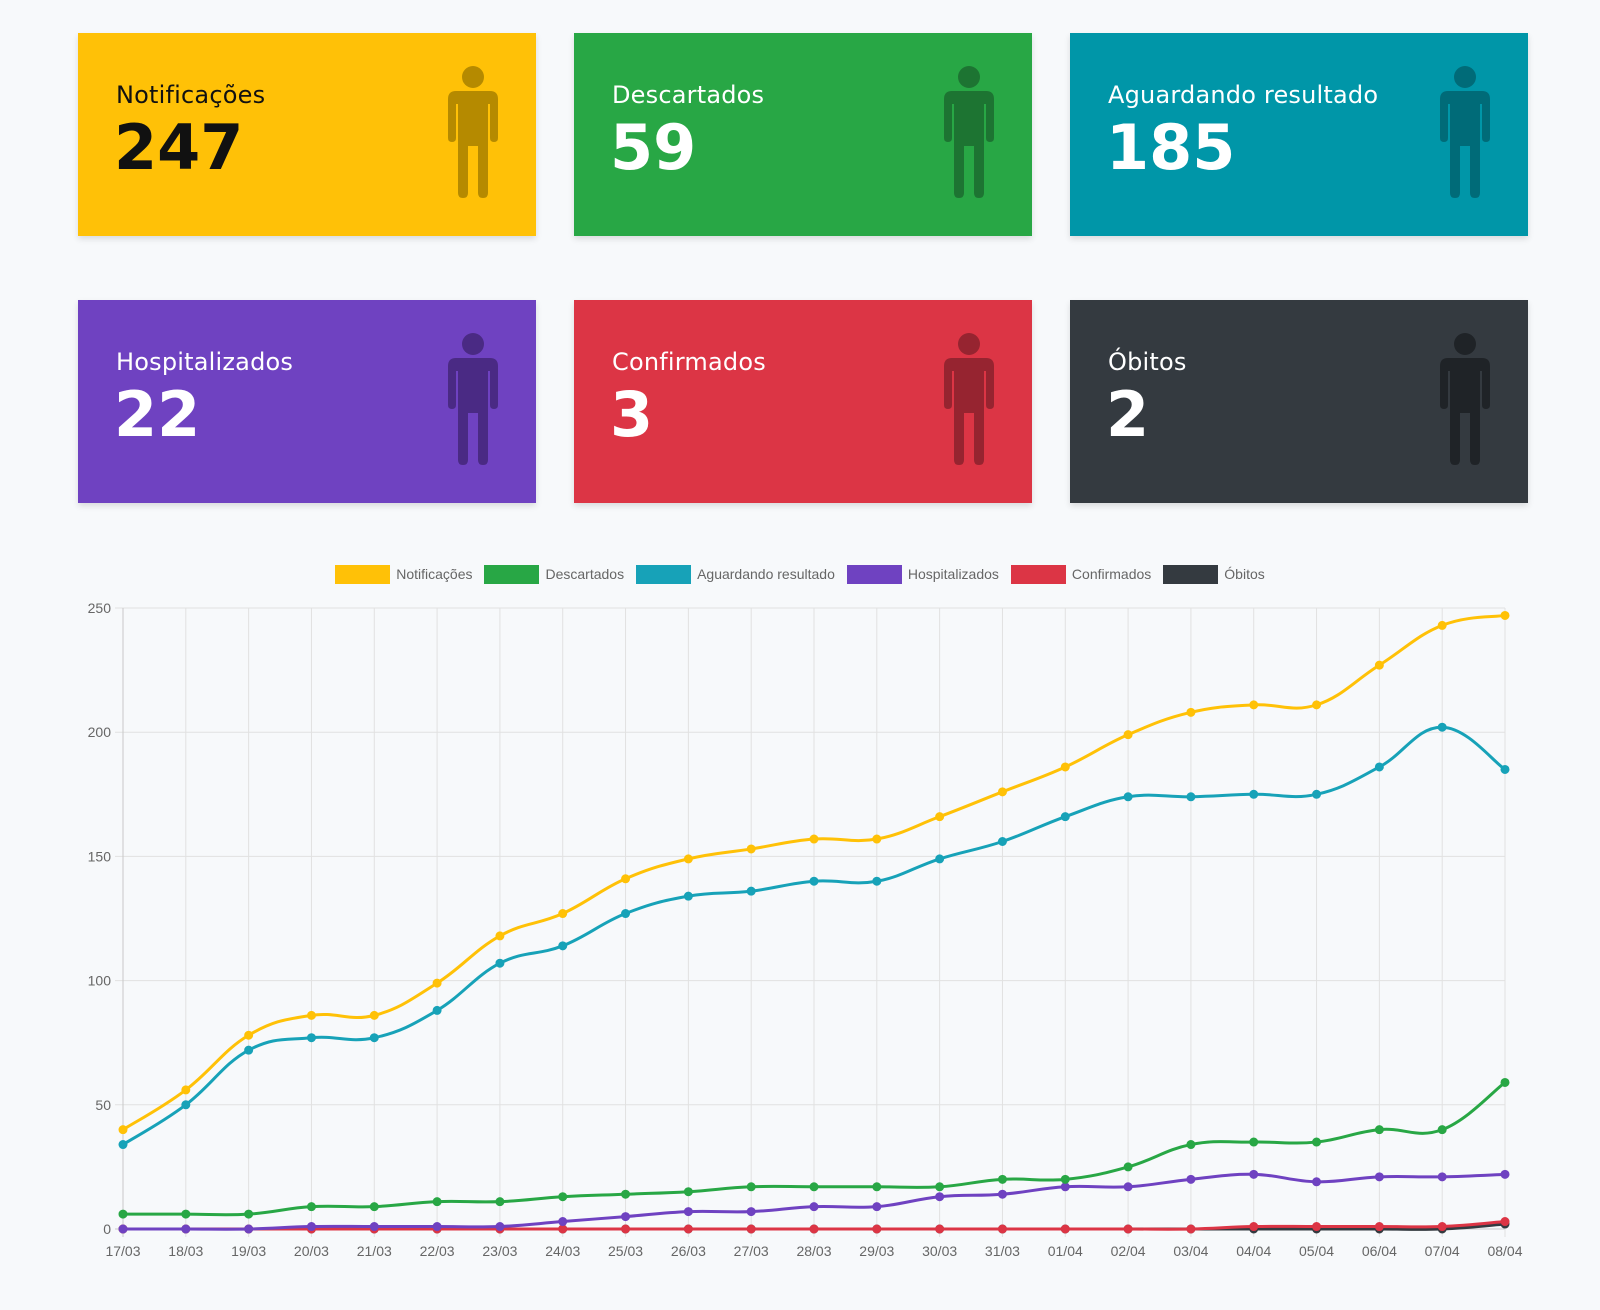 This screenshot has height=1310, width=1600. I want to click on legend-item: Notificações, so click(403, 574).